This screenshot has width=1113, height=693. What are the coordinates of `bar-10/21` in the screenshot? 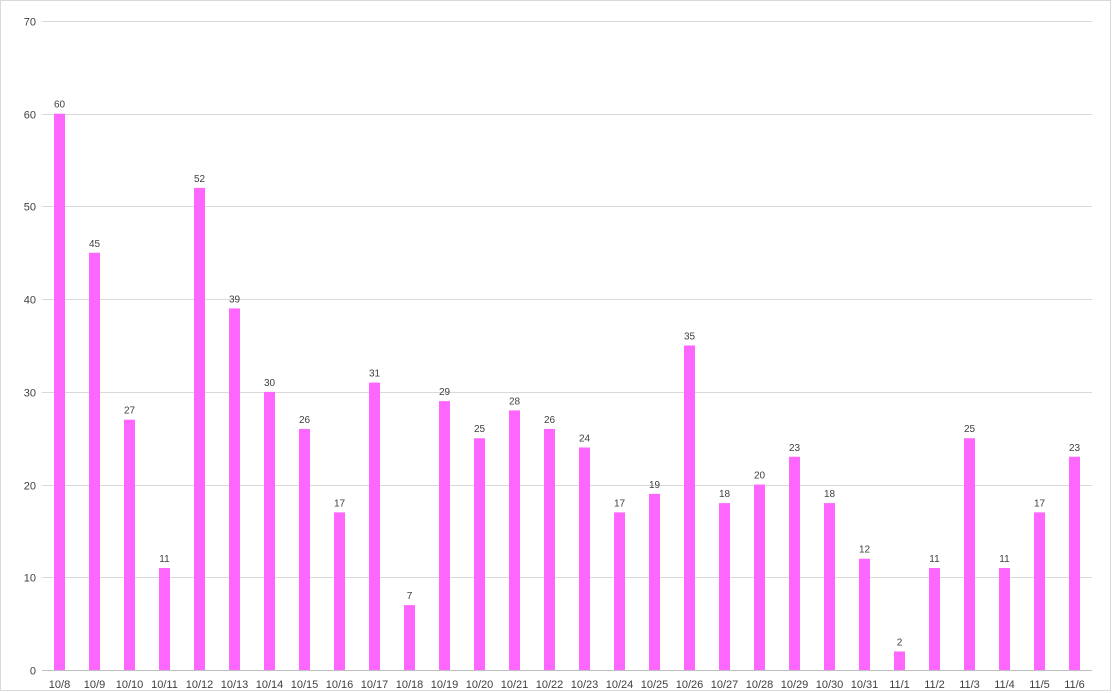 It's located at (514, 540).